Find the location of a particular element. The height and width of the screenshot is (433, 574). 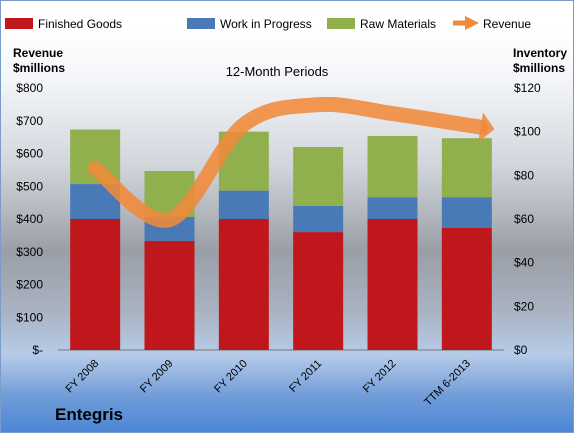

legend-label-revenue: Revenue is located at coordinates (507, 24).